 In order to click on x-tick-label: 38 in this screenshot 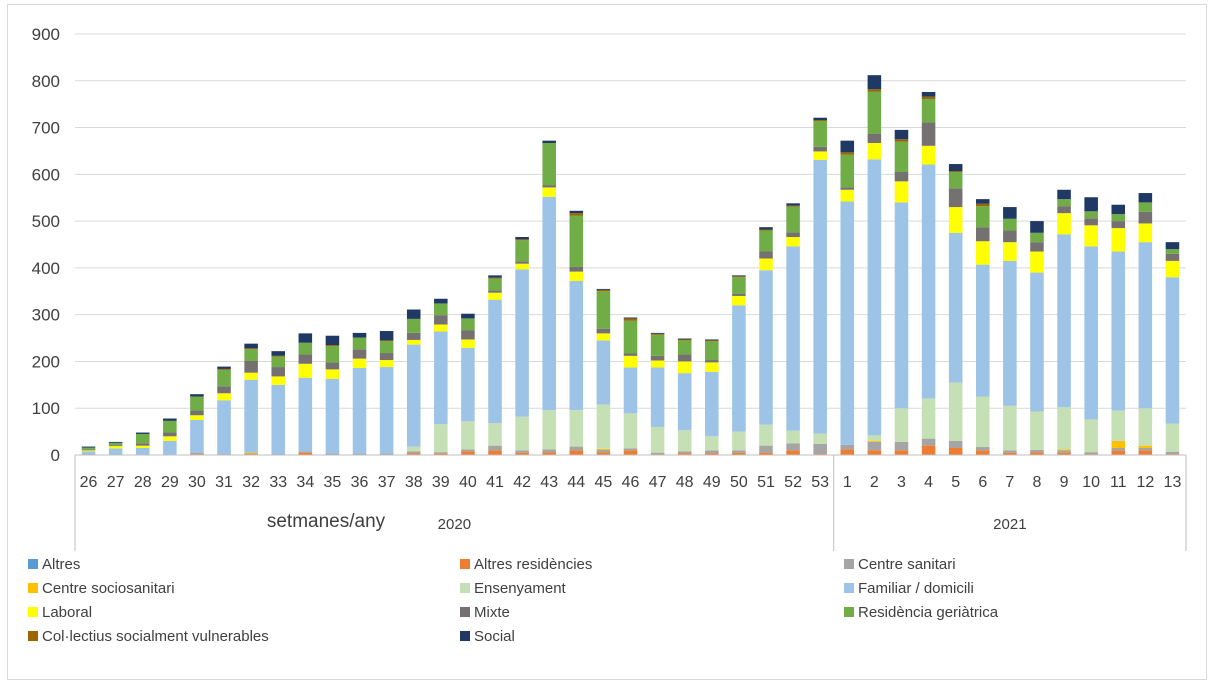, I will do `click(414, 482)`.